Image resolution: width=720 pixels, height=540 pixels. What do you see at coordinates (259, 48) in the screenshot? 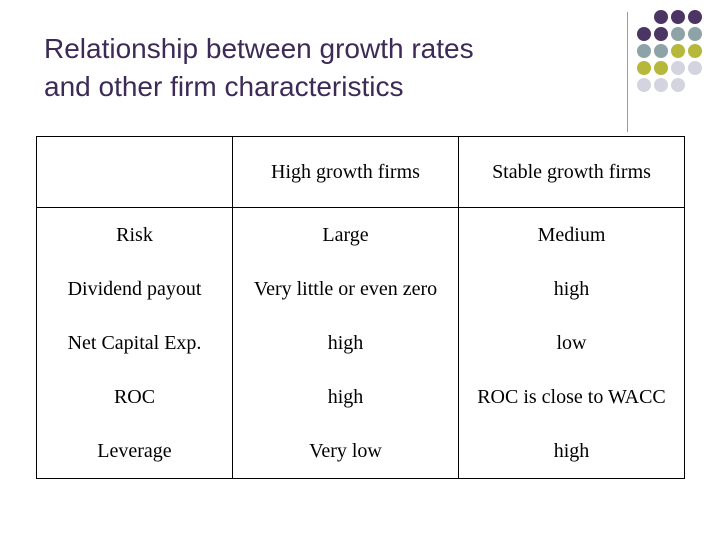
I see `slide-title-line-1: Relationship between growth rates` at bounding box center [259, 48].